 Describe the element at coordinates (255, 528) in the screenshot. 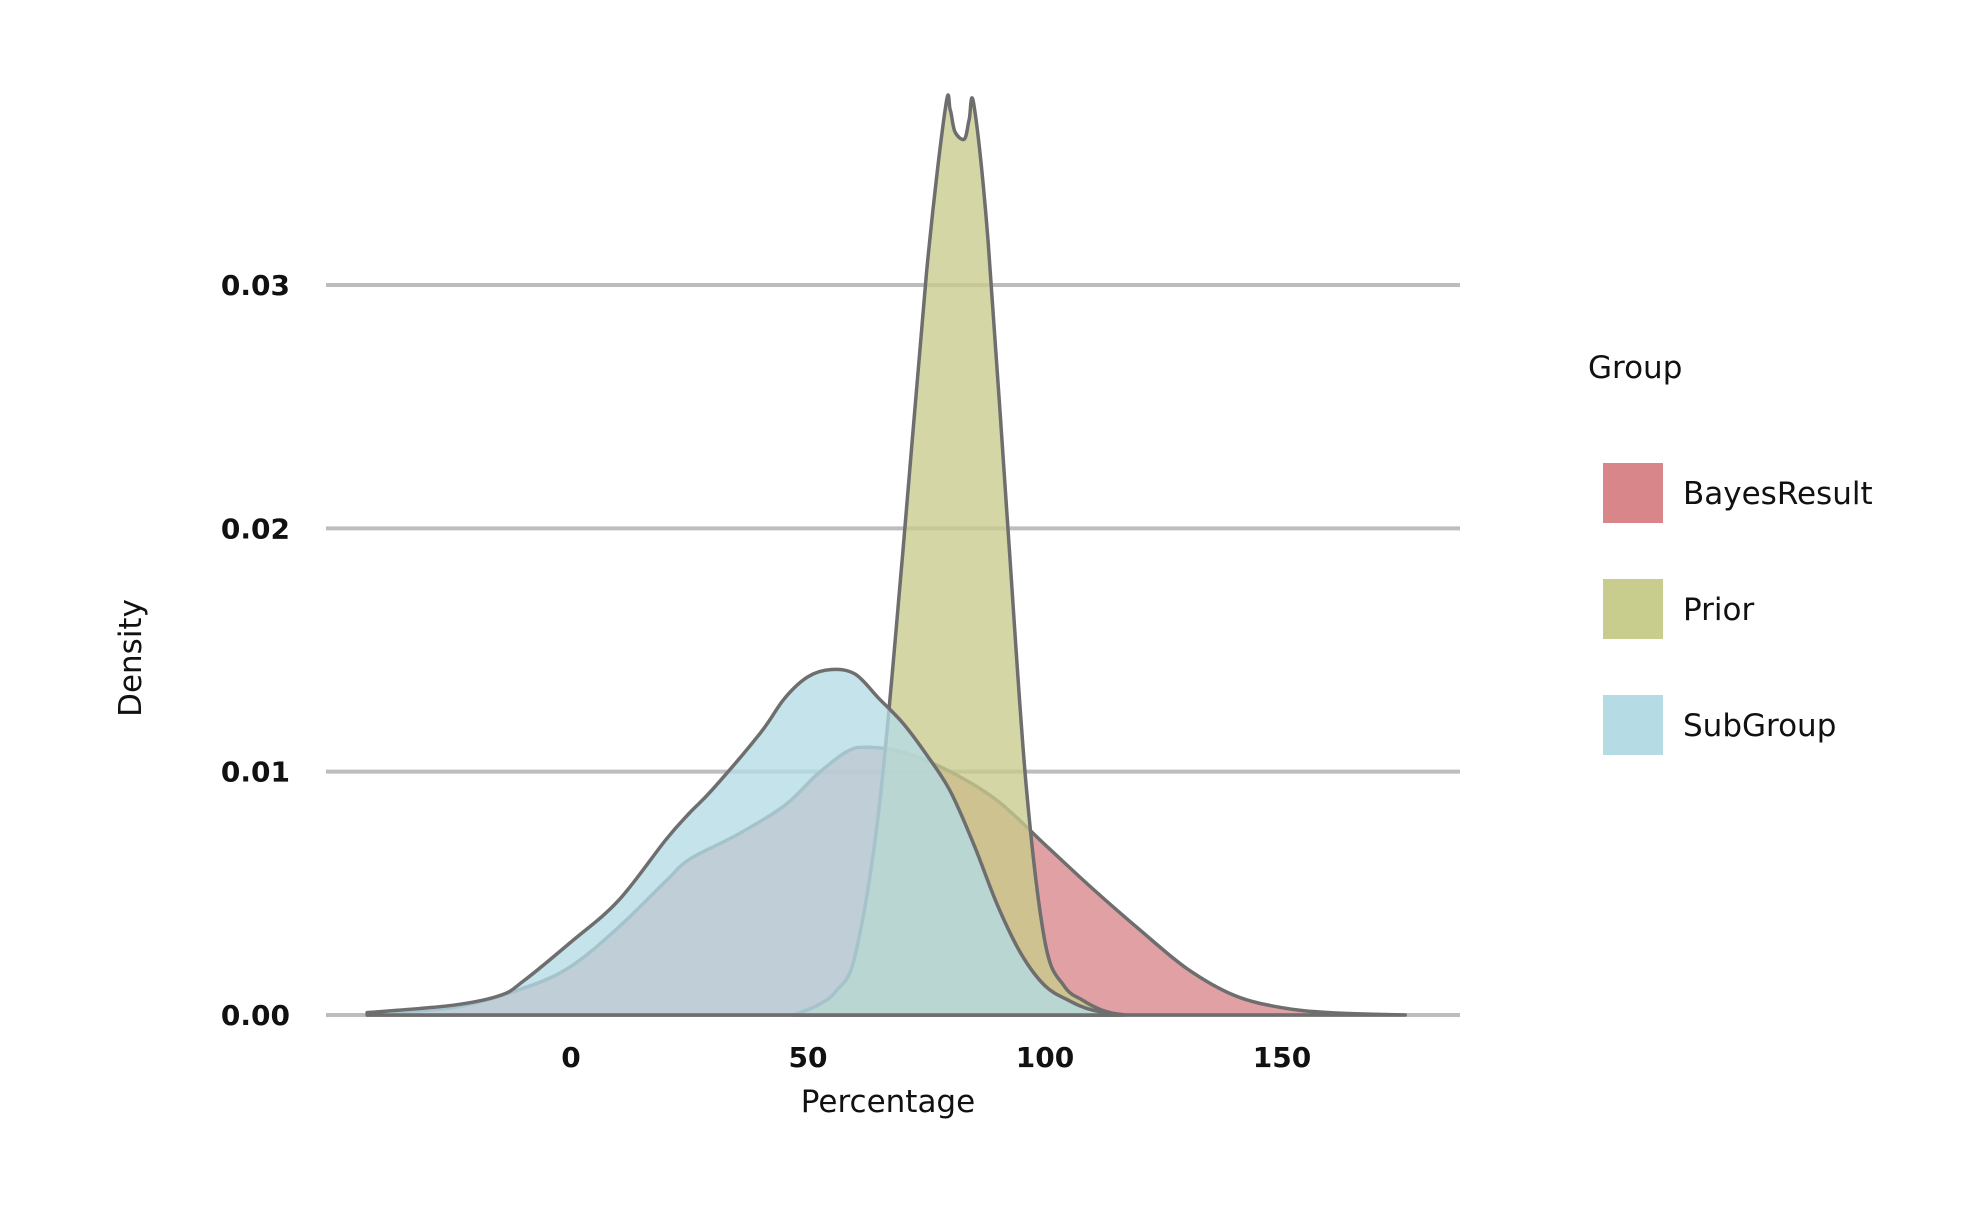

I see `y-tick-label-2: 0.02` at that location.